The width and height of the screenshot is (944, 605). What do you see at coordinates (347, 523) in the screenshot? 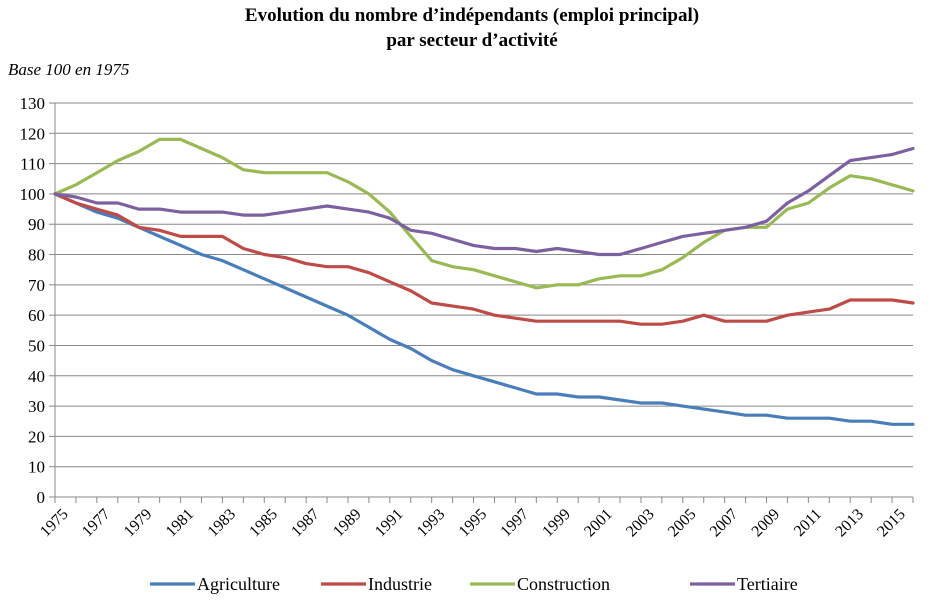
I see `x-tick-label: 1989` at bounding box center [347, 523].